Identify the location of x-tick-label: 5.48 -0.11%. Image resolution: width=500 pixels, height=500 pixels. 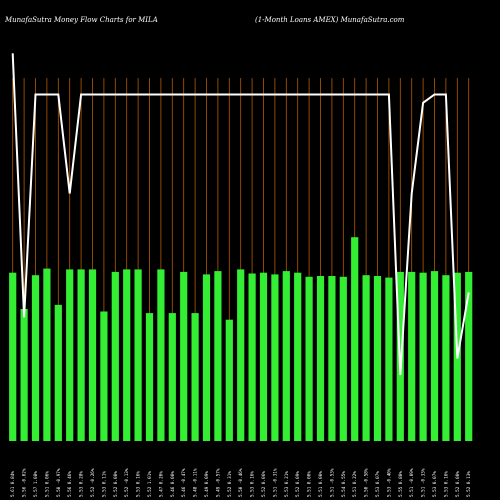
(196, 482).